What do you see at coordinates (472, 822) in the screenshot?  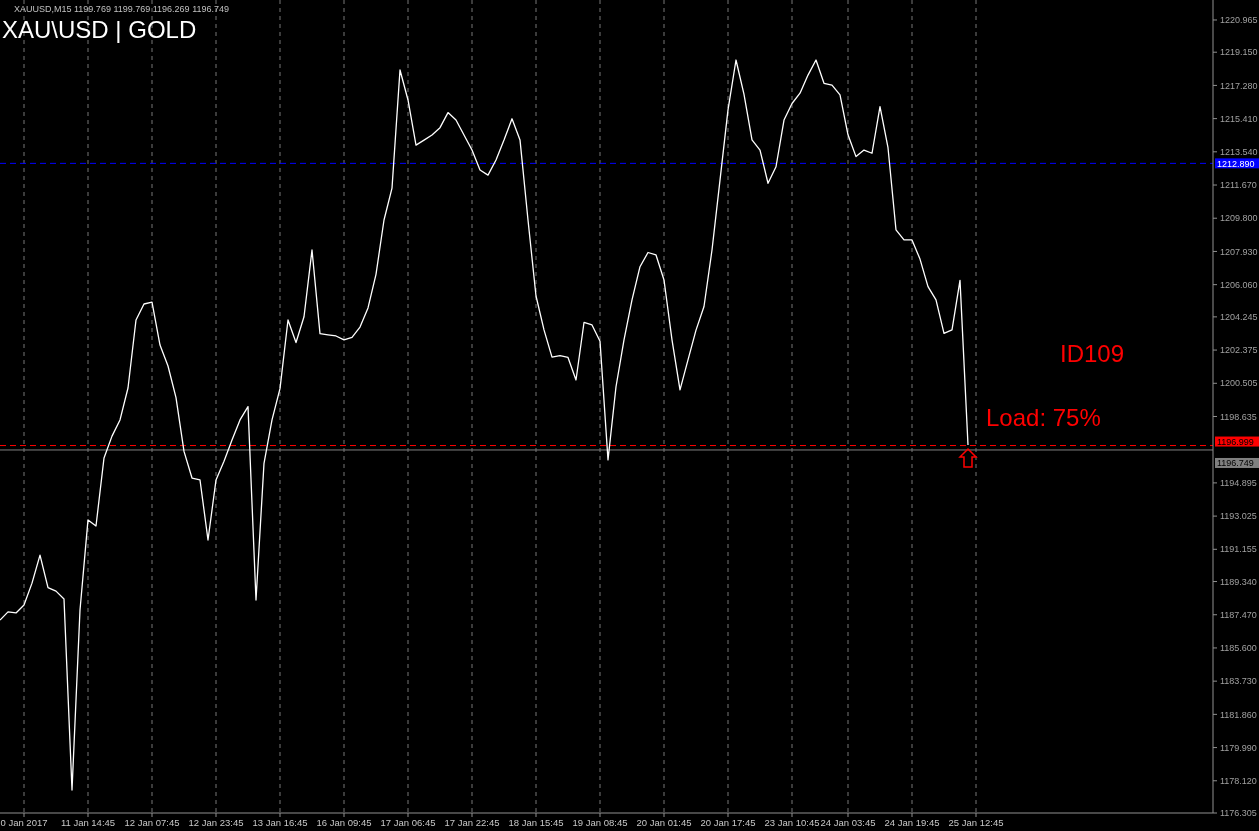 I see `x-tick-label: 17 Jan 22:45` at bounding box center [472, 822].